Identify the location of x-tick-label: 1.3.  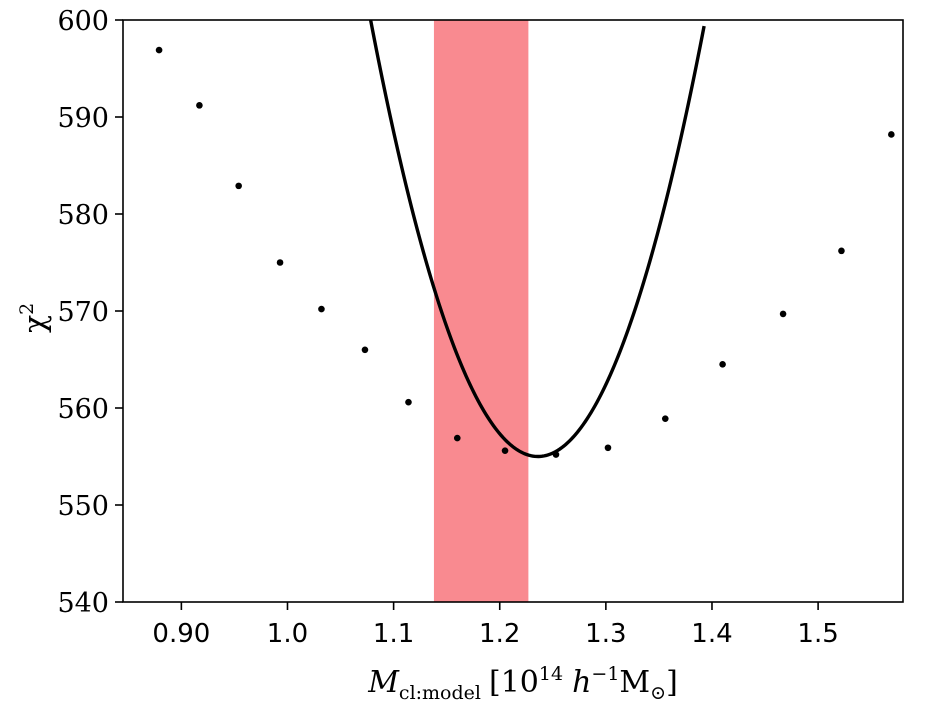
(605, 634).